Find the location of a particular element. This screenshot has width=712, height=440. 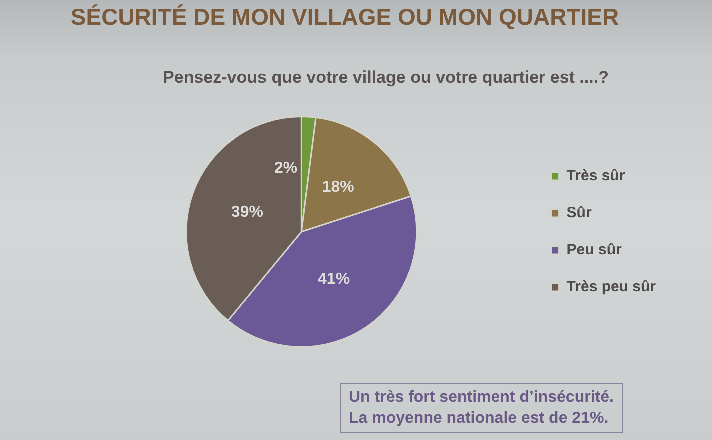

legend-label: Très peu sûr is located at coordinates (611, 287).